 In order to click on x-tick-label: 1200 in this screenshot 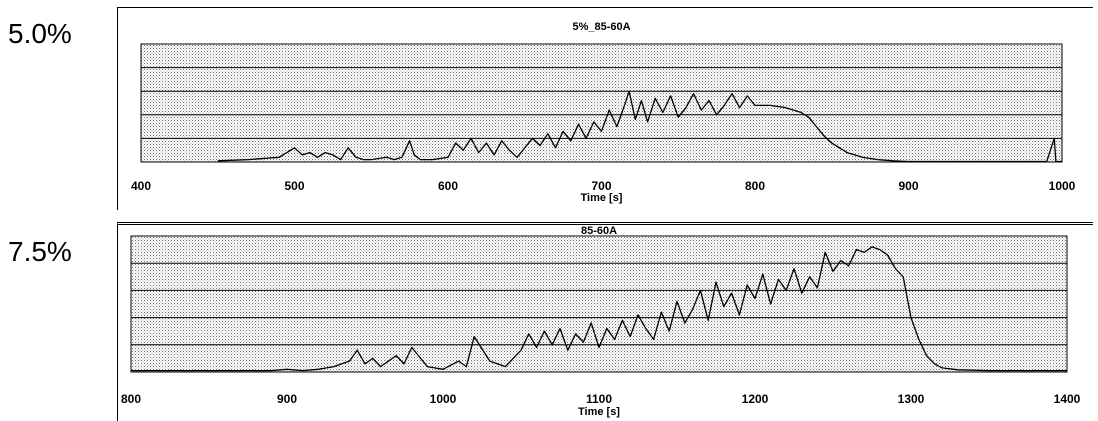, I will do `click(755, 399)`.